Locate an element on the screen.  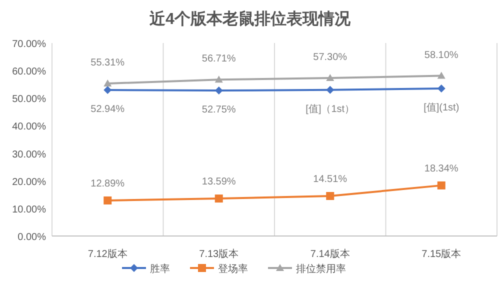
x-tick-label: 7.14版本 is located at coordinates (330, 254).